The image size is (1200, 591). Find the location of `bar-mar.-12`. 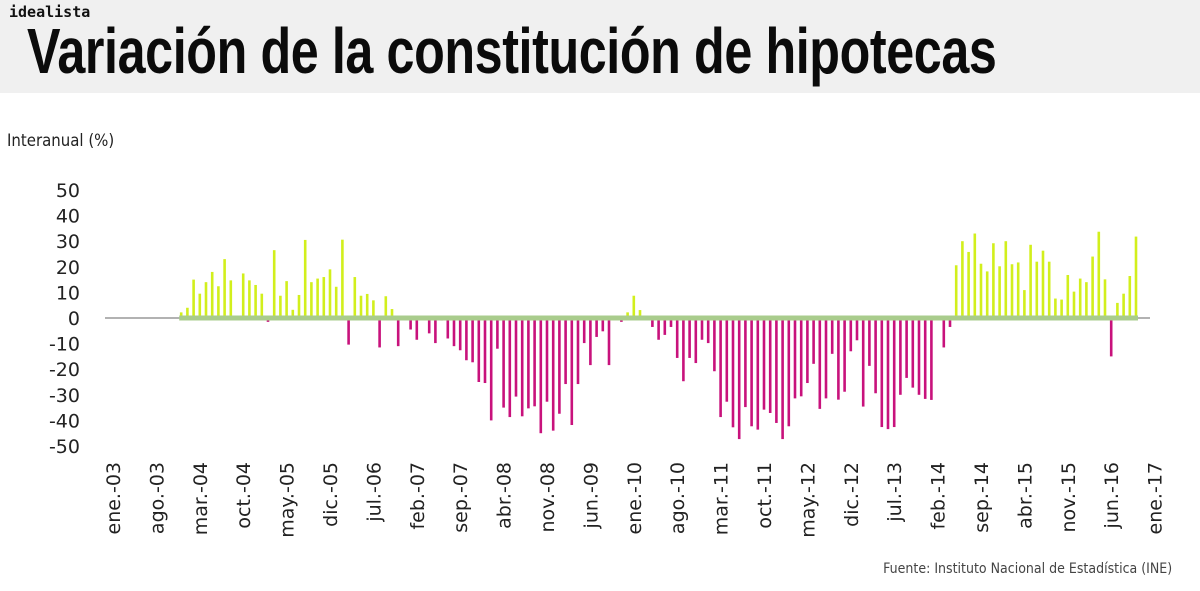

bar-mar.-12 is located at coordinates (795, 359).